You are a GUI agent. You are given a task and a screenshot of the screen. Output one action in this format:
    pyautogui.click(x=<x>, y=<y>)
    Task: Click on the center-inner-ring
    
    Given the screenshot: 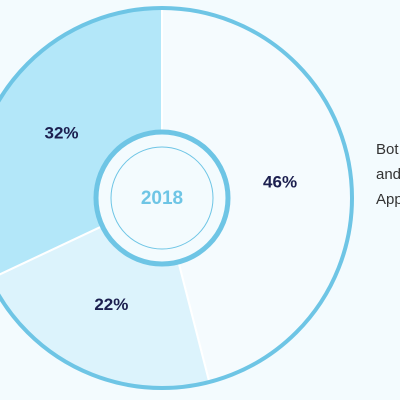 What is the action you would take?
    pyautogui.click(x=162, y=198)
    